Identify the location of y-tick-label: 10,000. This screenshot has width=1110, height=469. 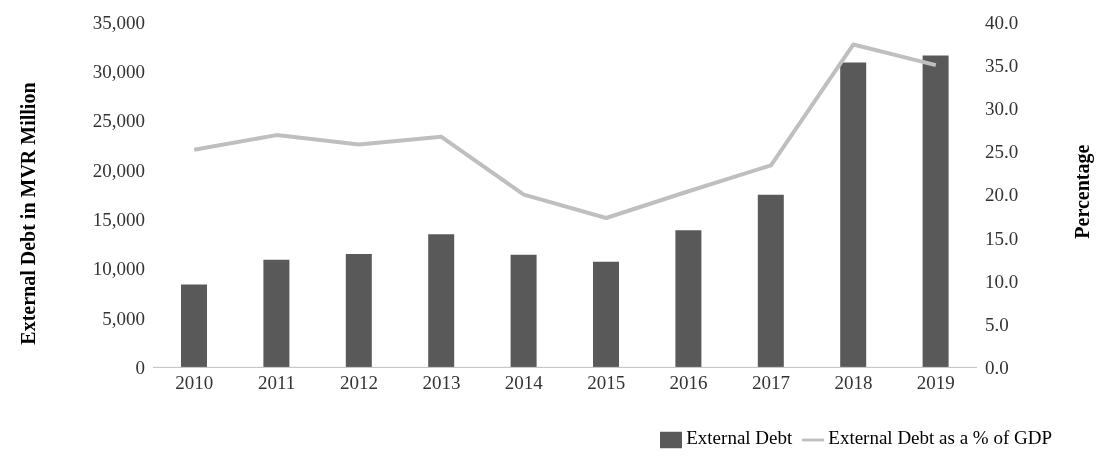
(118, 269).